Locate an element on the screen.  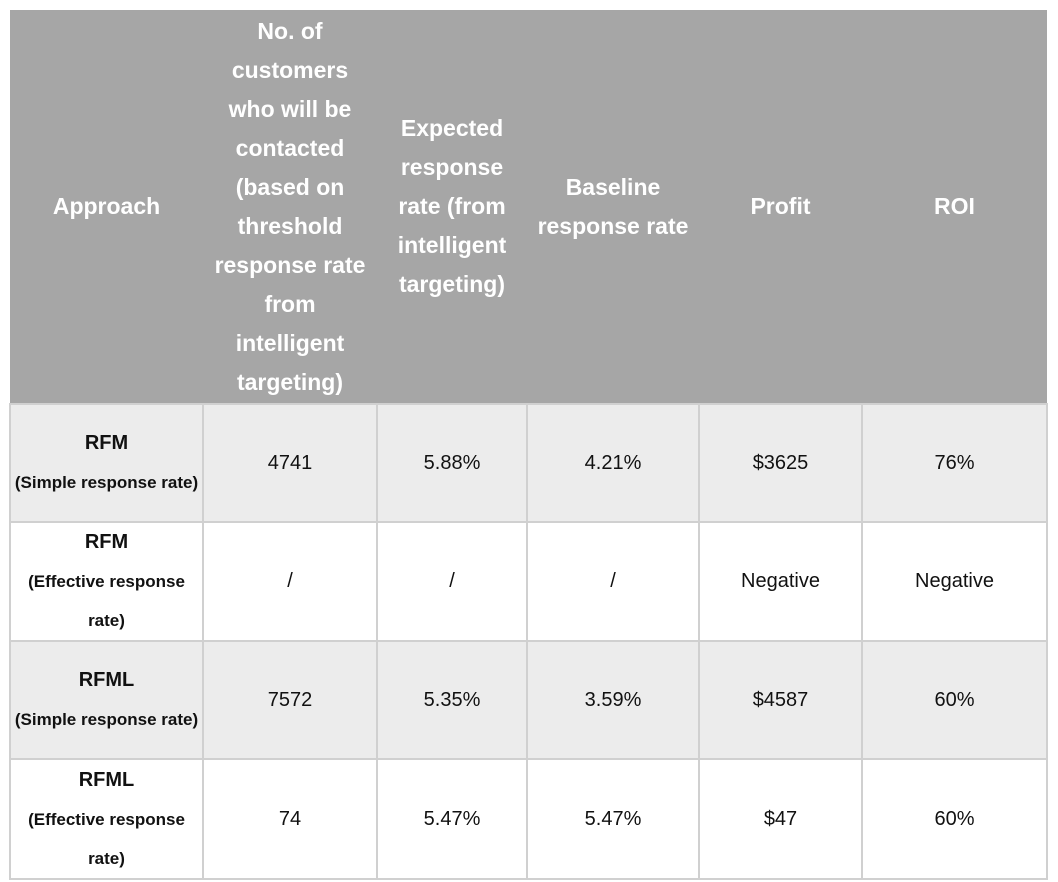
baseline-rate-cell: 5.47% is located at coordinates (613, 819).